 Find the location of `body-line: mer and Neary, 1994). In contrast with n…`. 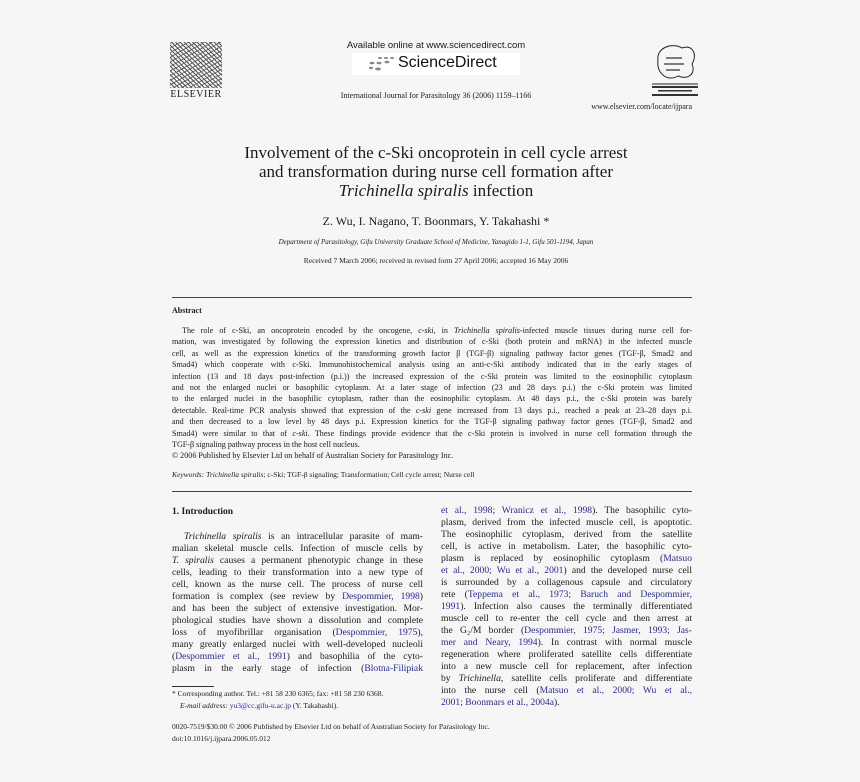

body-line: mer and Neary, 1994). In contrast with n… is located at coordinates (566, 643).